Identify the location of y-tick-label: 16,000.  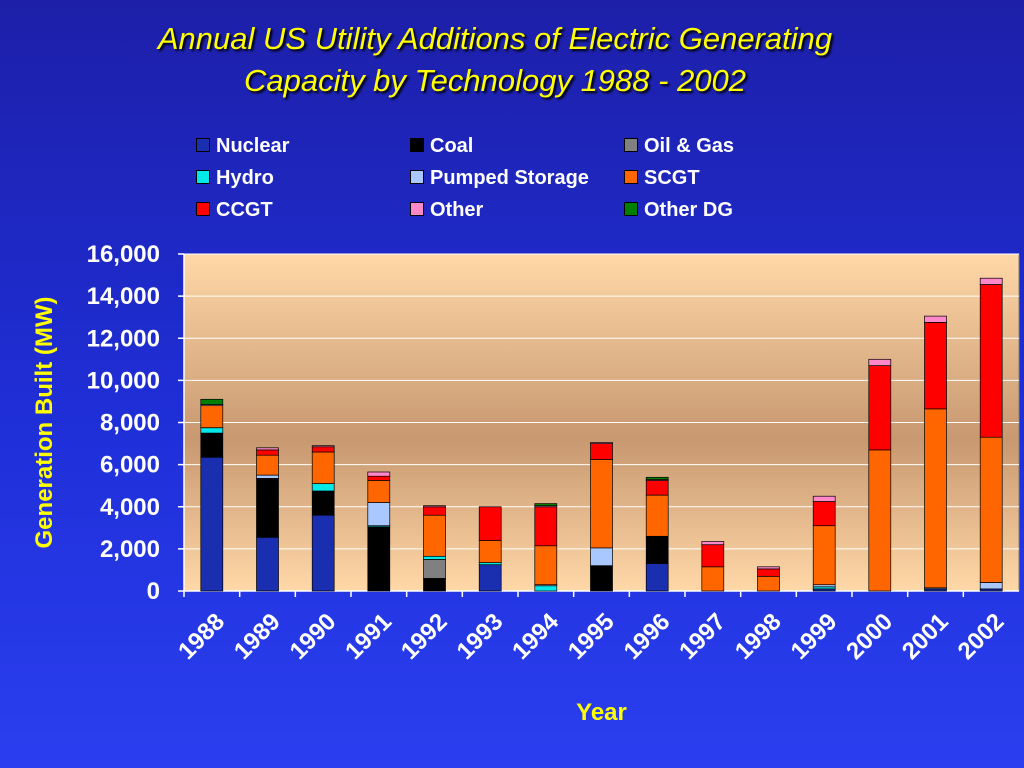
(123, 254).